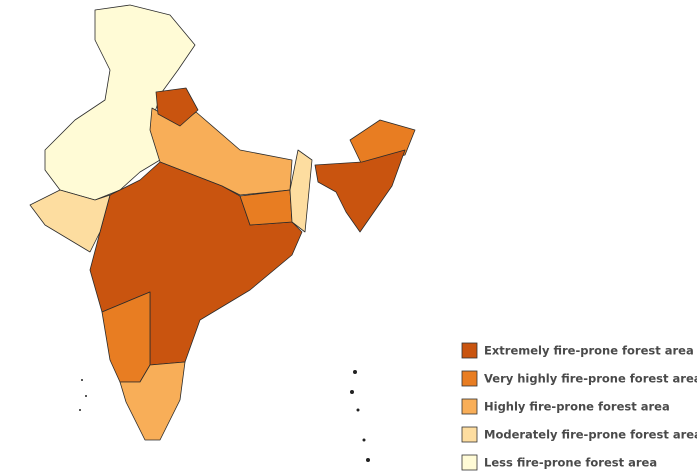 The height and width of the screenshot is (473, 697). What do you see at coordinates (590, 379) in the screenshot?
I see `legend-label: Very highly fire-prone forest area` at bounding box center [590, 379].